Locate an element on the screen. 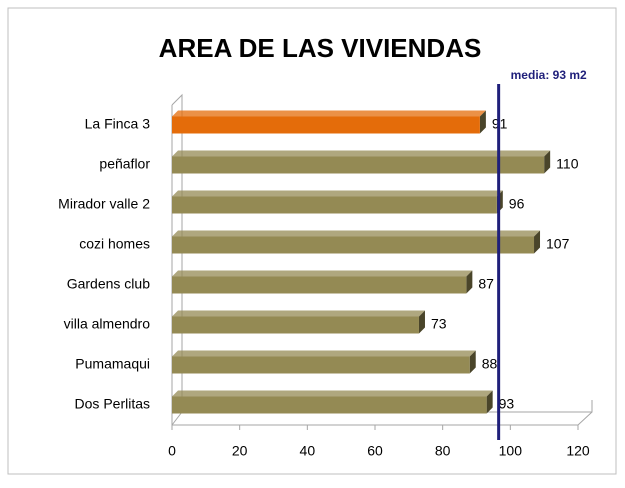 The image size is (625, 488). value-label: 73 is located at coordinates (439, 324).